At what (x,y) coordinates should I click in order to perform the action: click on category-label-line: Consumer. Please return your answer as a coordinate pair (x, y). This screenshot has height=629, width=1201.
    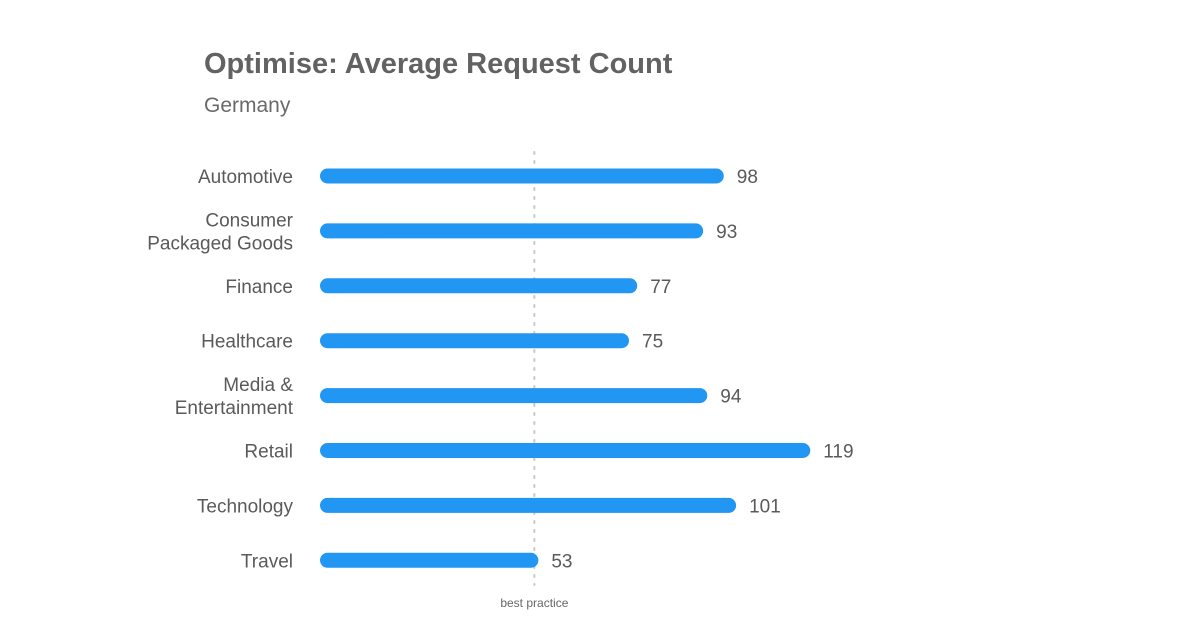
    Looking at the image, I should click on (249, 220).